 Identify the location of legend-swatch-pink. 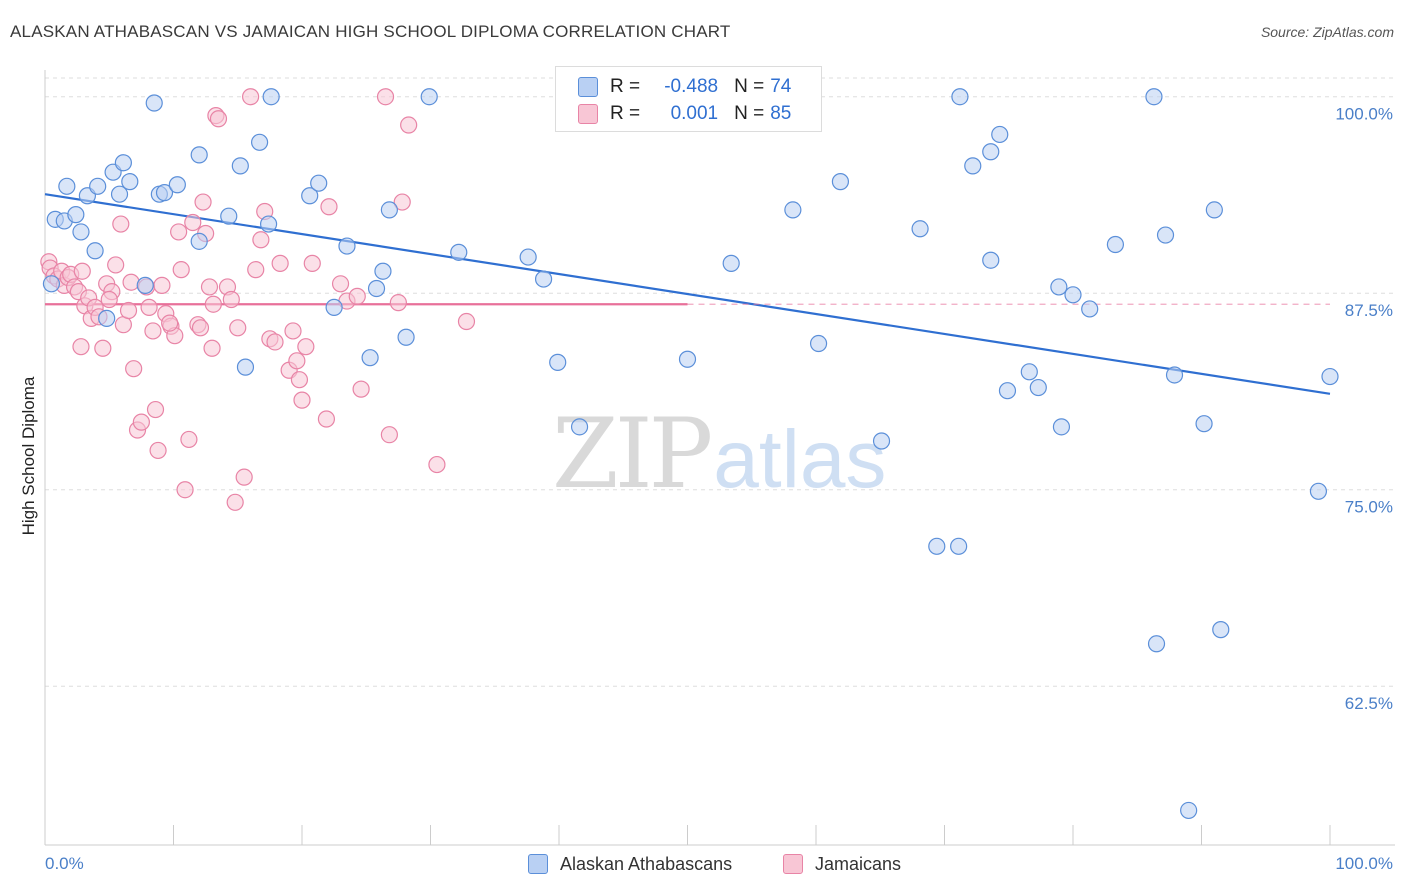
(588, 114).